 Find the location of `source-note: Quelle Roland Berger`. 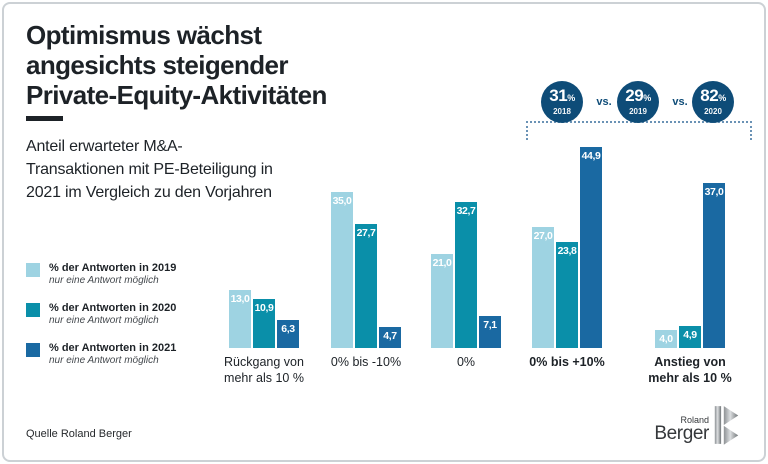

source-note: Quelle Roland Berger is located at coordinates (79, 434).